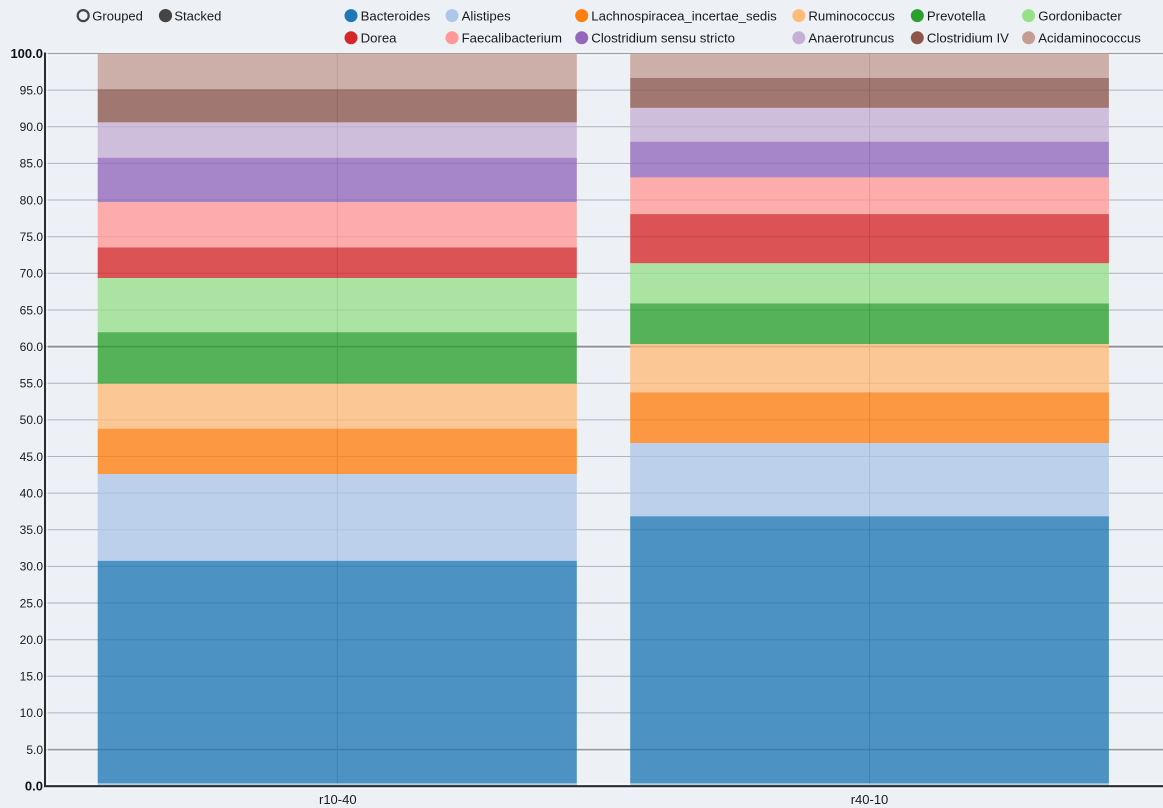  I want to click on svg-text: 40.0, so click(32, 493).